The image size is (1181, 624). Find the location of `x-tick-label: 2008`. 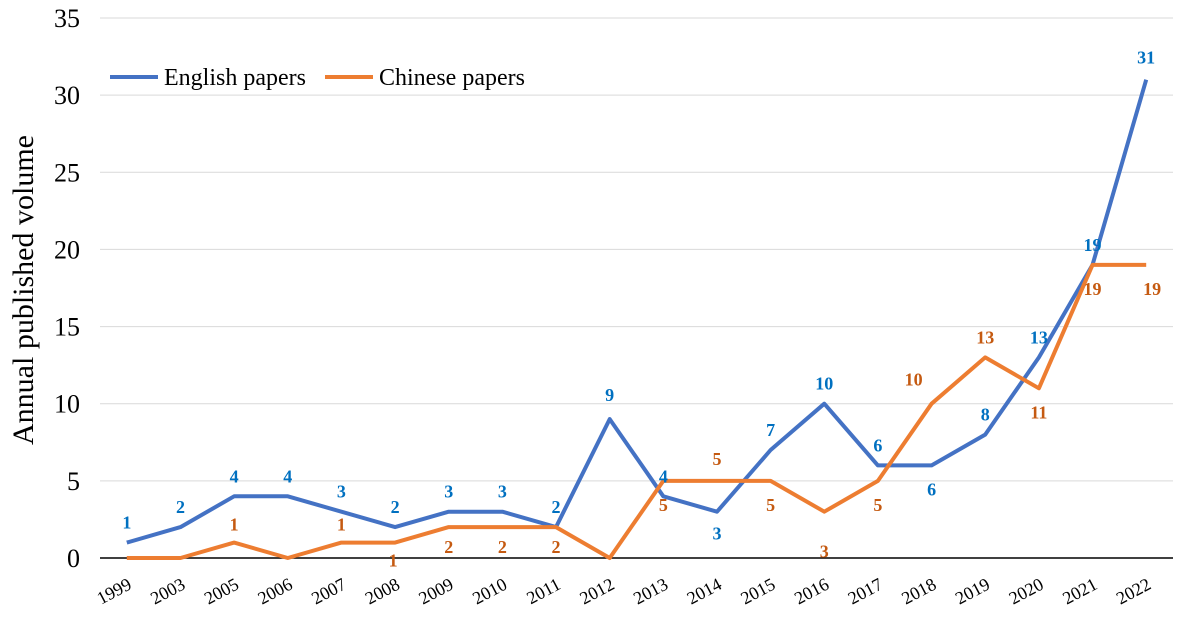

x-tick-label: 2008 is located at coordinates (382, 591).